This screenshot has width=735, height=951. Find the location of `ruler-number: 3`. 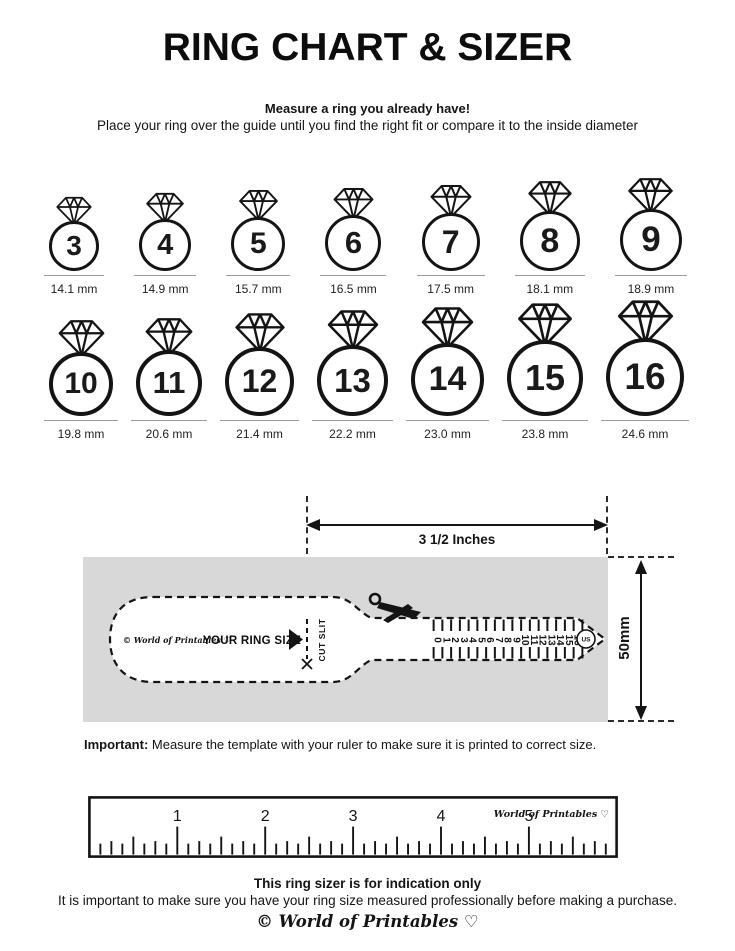

ruler-number: 3 is located at coordinates (353, 816).